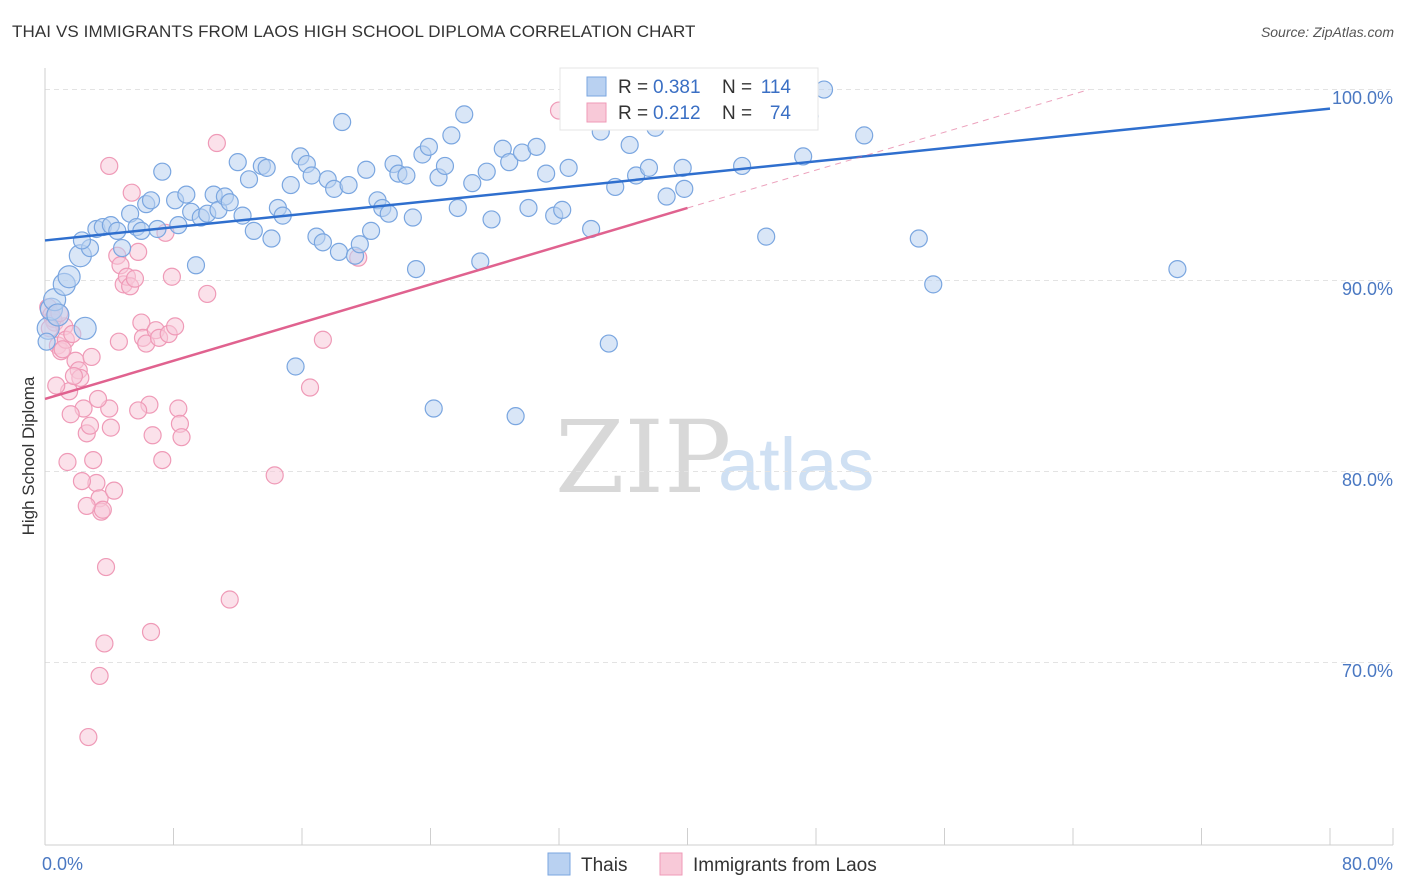  What do you see at coordinates (643, 457) in the screenshot?
I see `watermark-zip: ZIP` at bounding box center [643, 457].